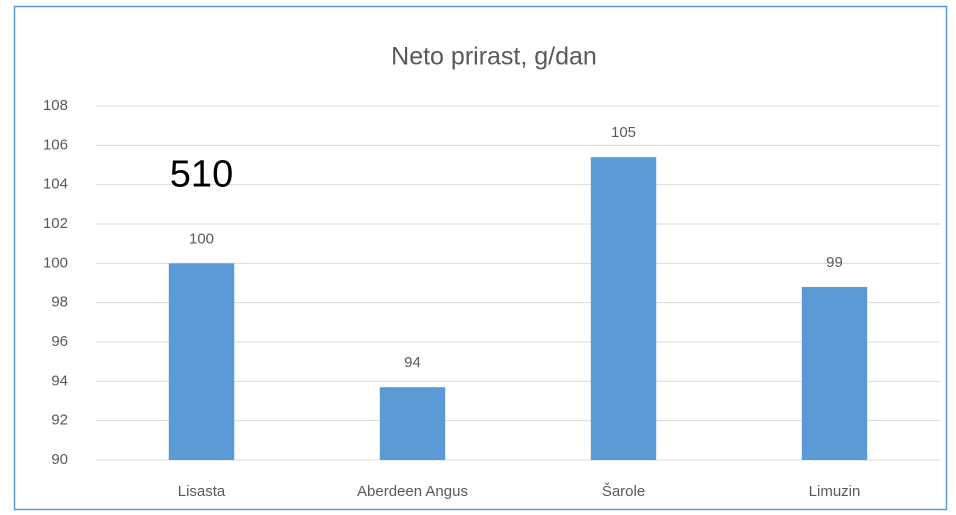 This screenshot has height=515, width=956. What do you see at coordinates (55, 144) in the screenshot?
I see `y-tick-label: 106` at bounding box center [55, 144].